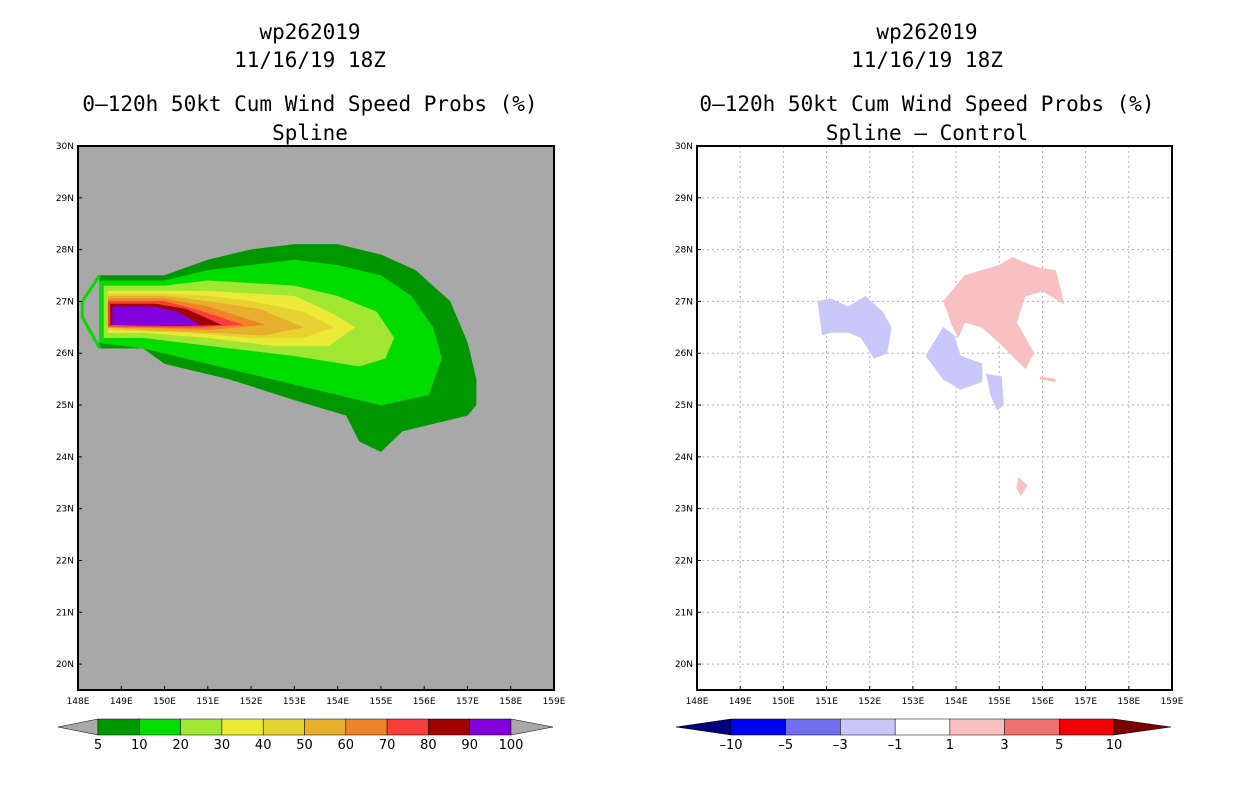  I want to click on right-x-tick-label: 152E, so click(869, 702).